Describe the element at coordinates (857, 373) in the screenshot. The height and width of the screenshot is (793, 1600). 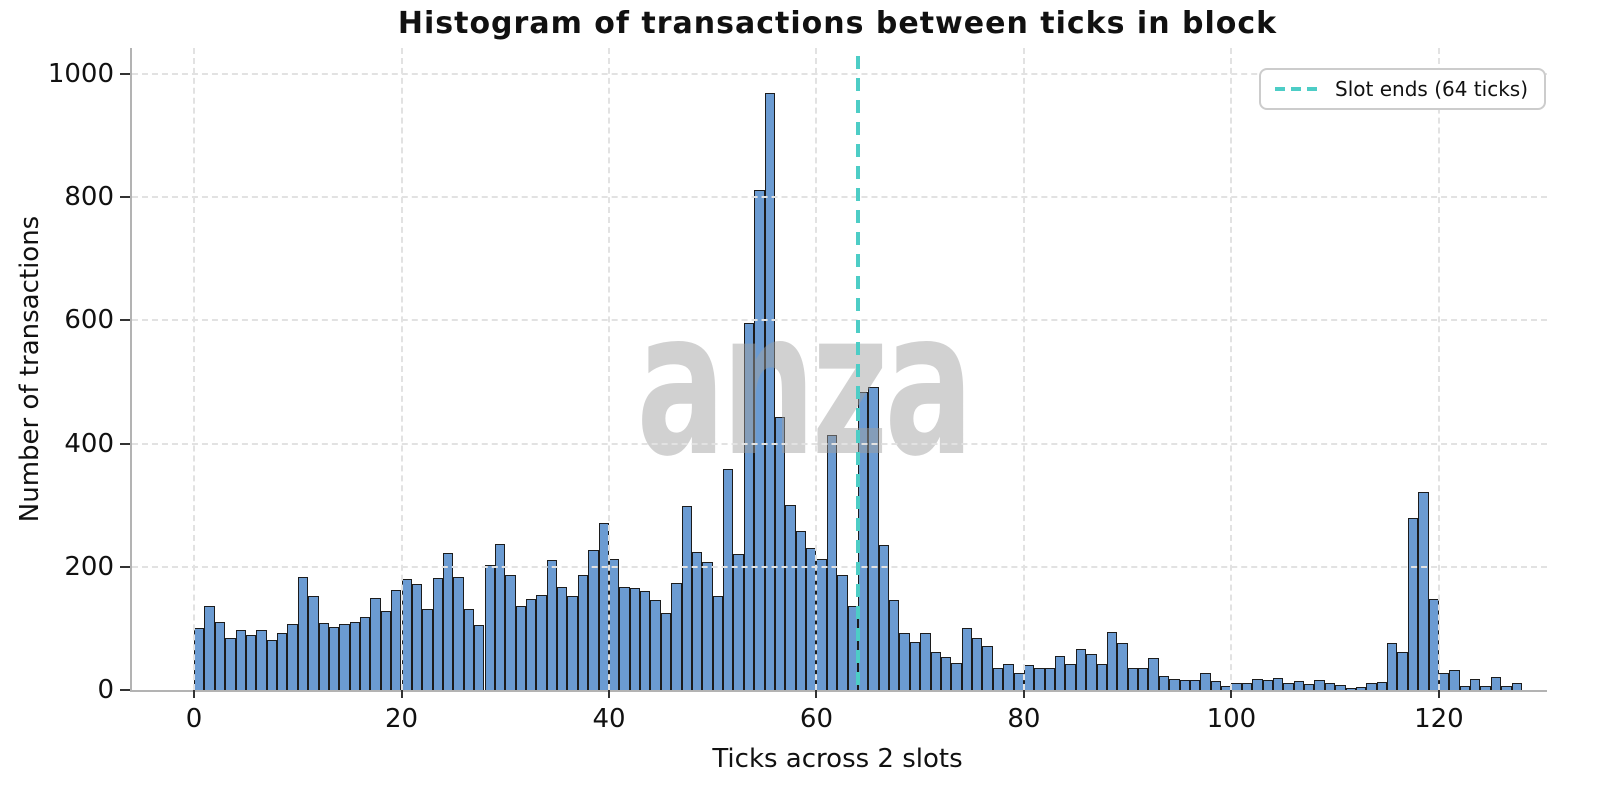
I see `slot-end-line` at that location.